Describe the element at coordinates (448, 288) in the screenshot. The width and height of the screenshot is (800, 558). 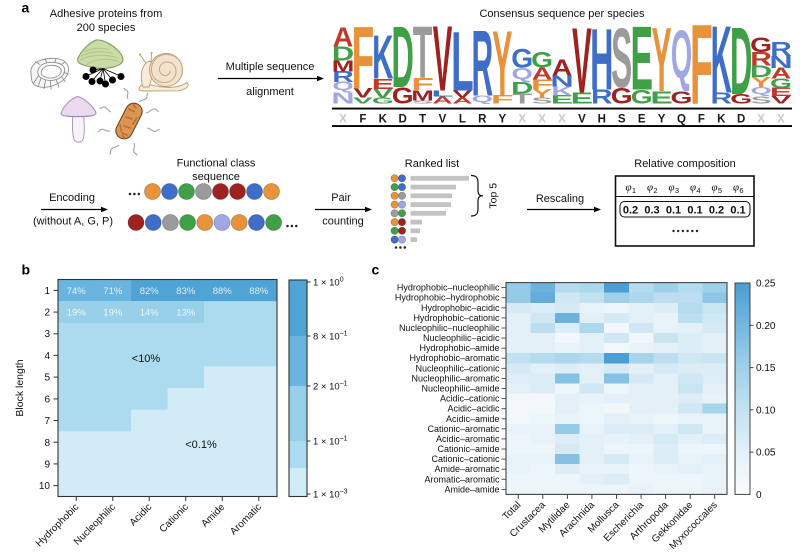
I see `svg-text: Hydrophobic–nucleophilic` at that location.